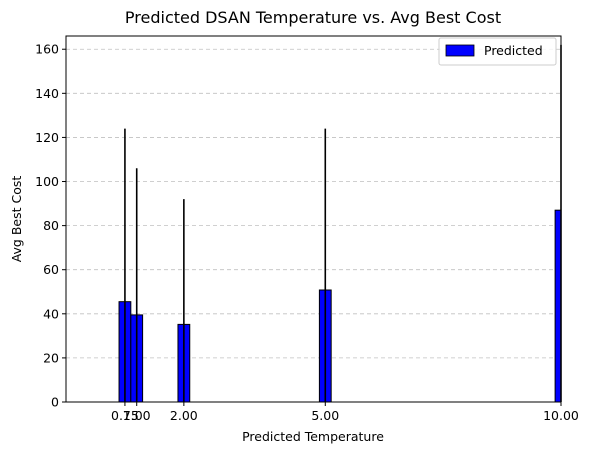 The height and width of the screenshot is (455, 591). What do you see at coordinates (16, 219) in the screenshot?
I see `y-axis-label: Avg Best Cost` at bounding box center [16, 219].